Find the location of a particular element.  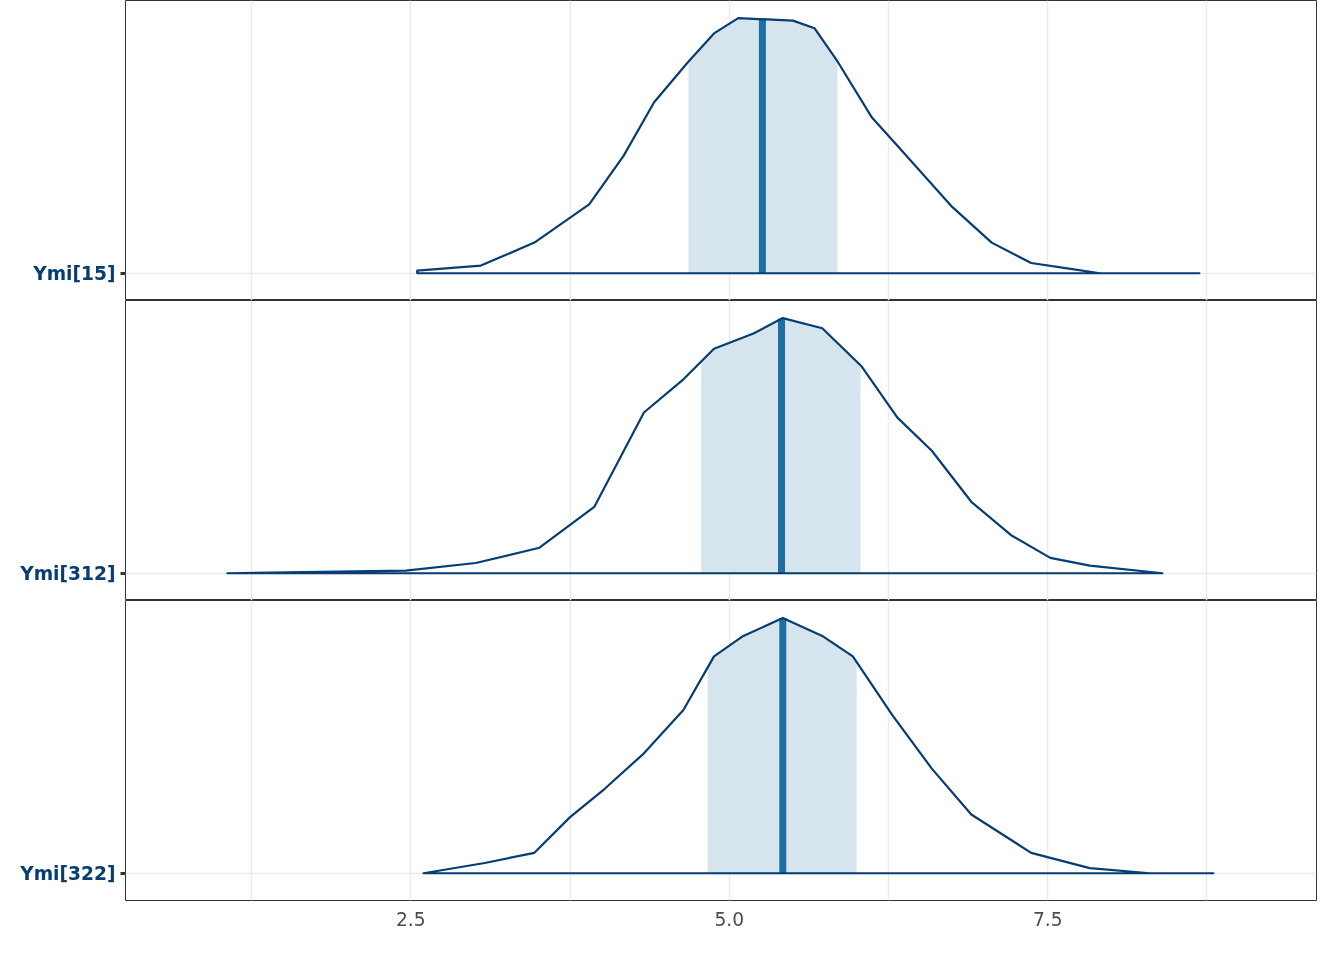

text: Ymi[15] is located at coordinates (74, 273).